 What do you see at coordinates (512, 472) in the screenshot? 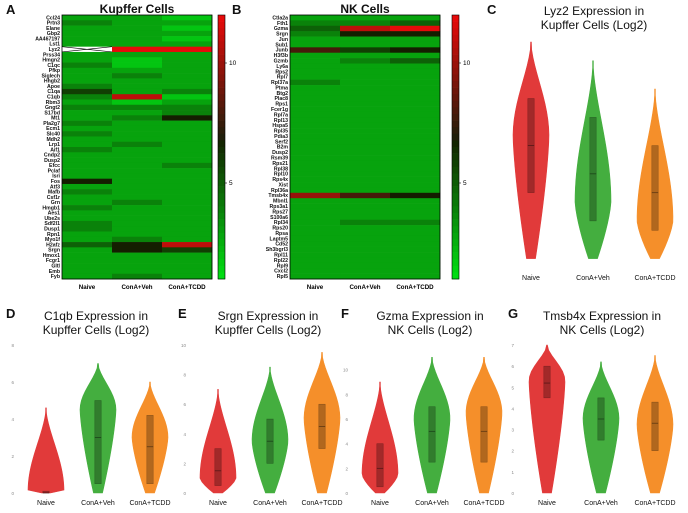
I see `y-tick-label: 1` at bounding box center [512, 472].